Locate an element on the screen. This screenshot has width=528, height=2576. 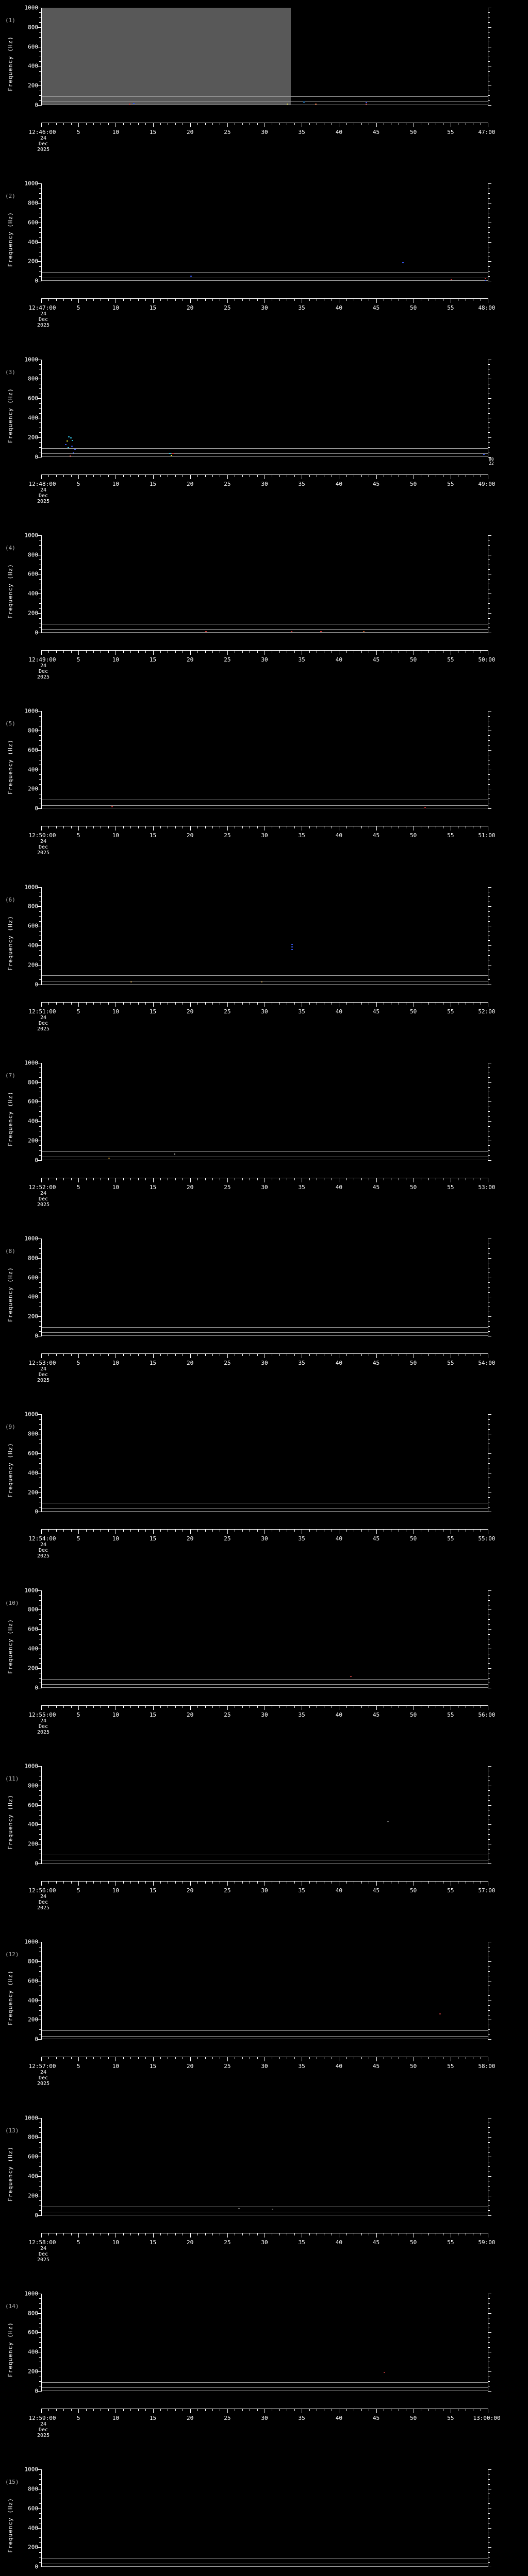
date-line: 2025 is located at coordinates (43, 1029).